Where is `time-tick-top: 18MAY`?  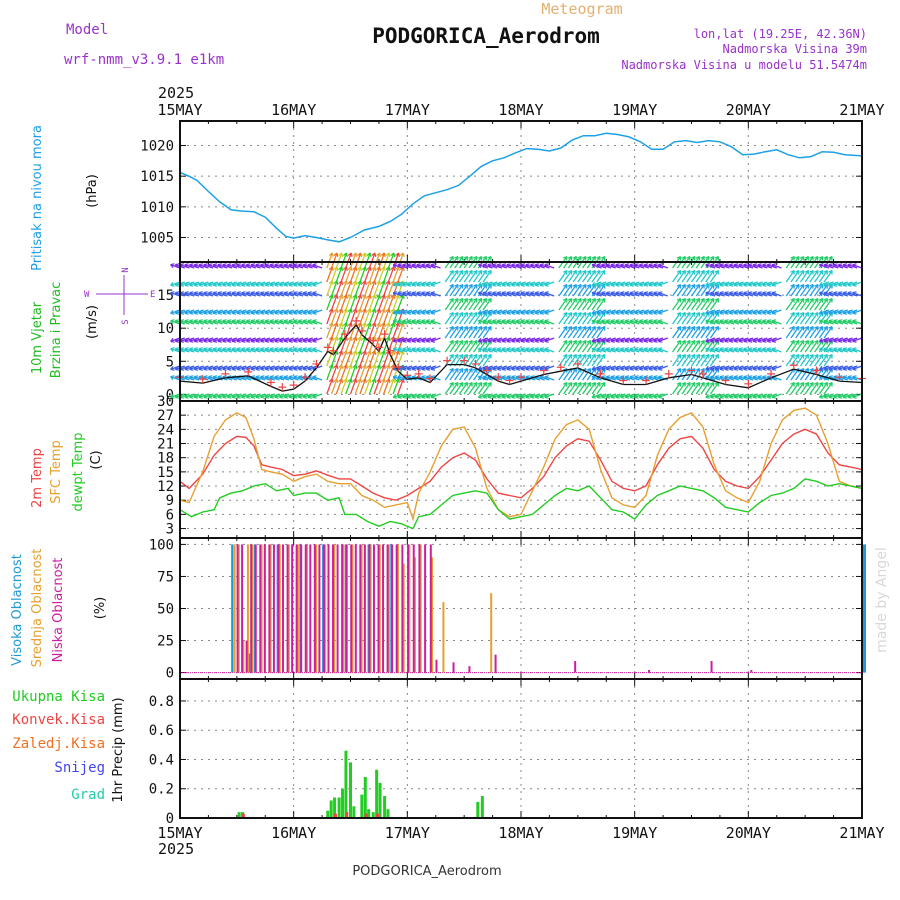
time-tick-top: 18MAY is located at coordinates (520, 110).